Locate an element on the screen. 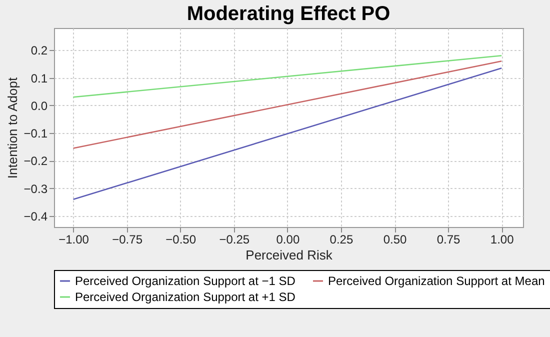 The image size is (550, 337). x-tick-label: 0.50 is located at coordinates (395, 239).